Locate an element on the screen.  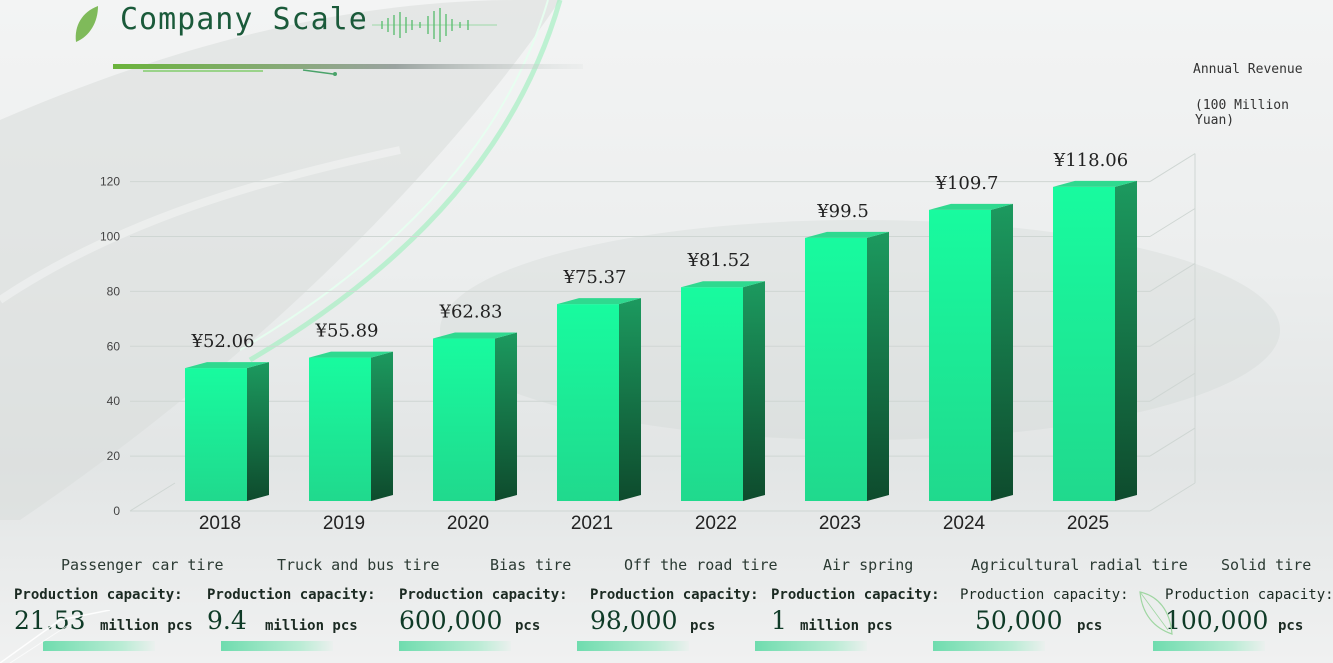
bar-2020 is located at coordinates (475, 416).